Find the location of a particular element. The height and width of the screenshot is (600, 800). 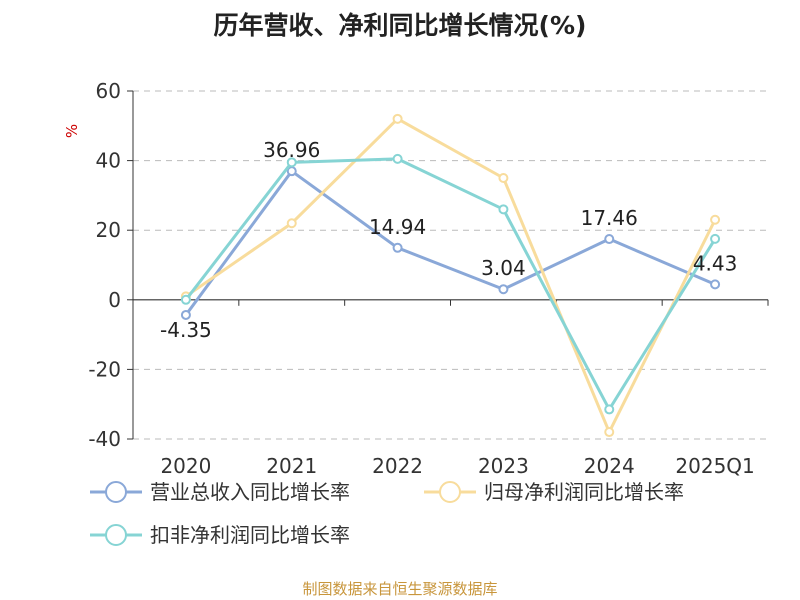

legend-label: 归母净利润同比增长率 is located at coordinates (584, 492).